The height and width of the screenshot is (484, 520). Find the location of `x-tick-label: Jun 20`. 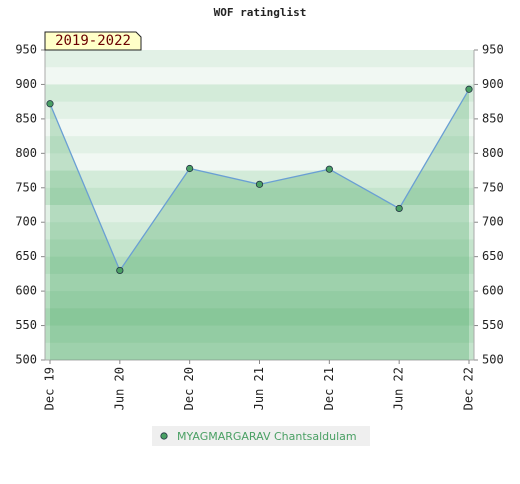

x-tick-label: Jun 20 is located at coordinates (119, 388).